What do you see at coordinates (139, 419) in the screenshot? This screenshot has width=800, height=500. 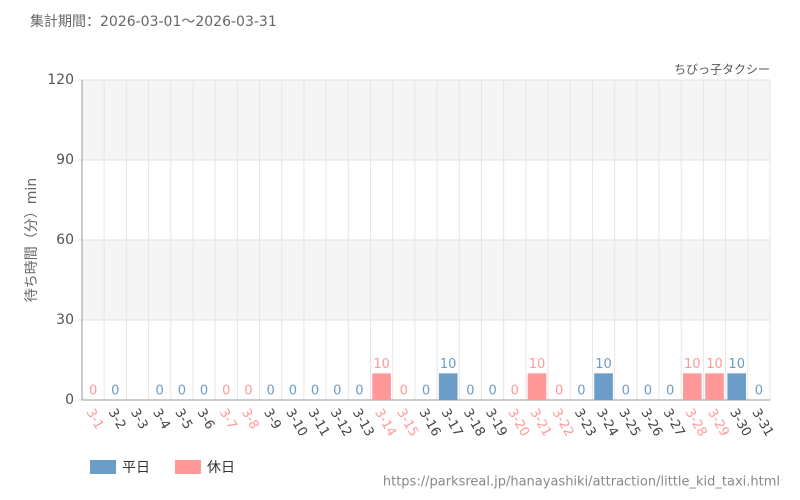 I see `x-tick-label: 3-3` at bounding box center [139, 419].